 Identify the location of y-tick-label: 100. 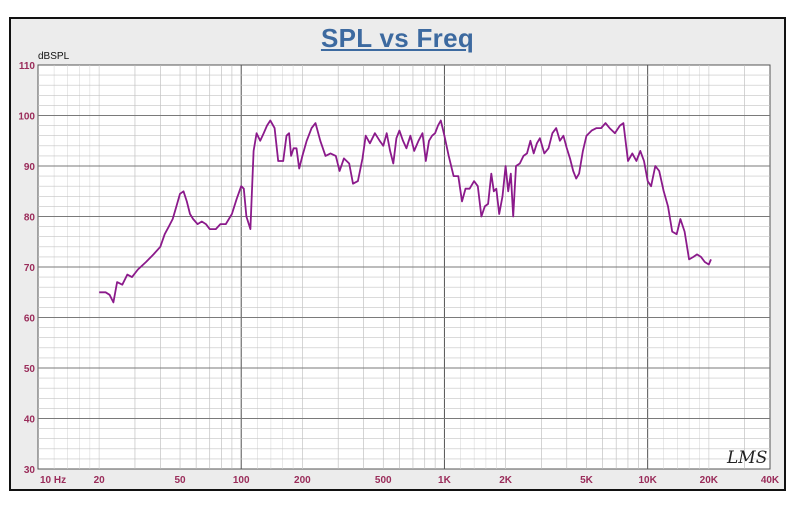
(26, 117).